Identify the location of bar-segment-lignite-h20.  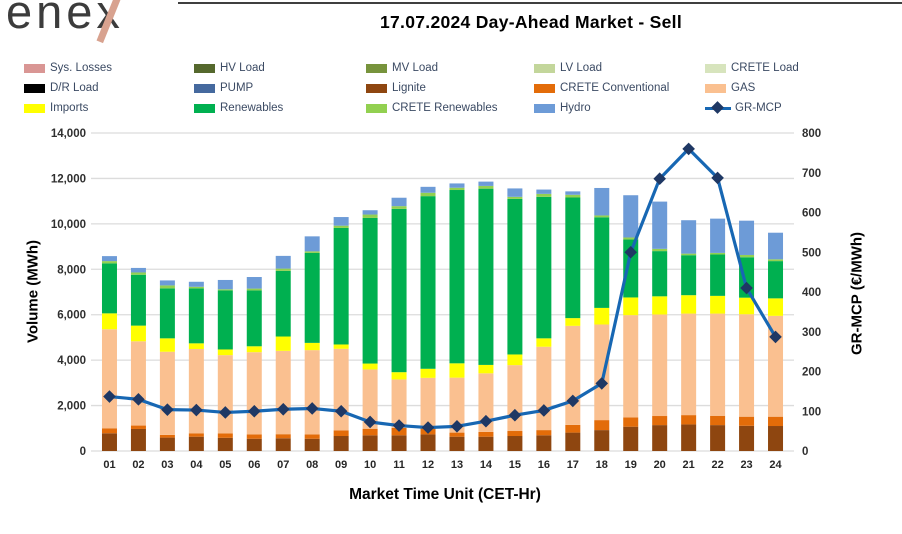
(660, 438).